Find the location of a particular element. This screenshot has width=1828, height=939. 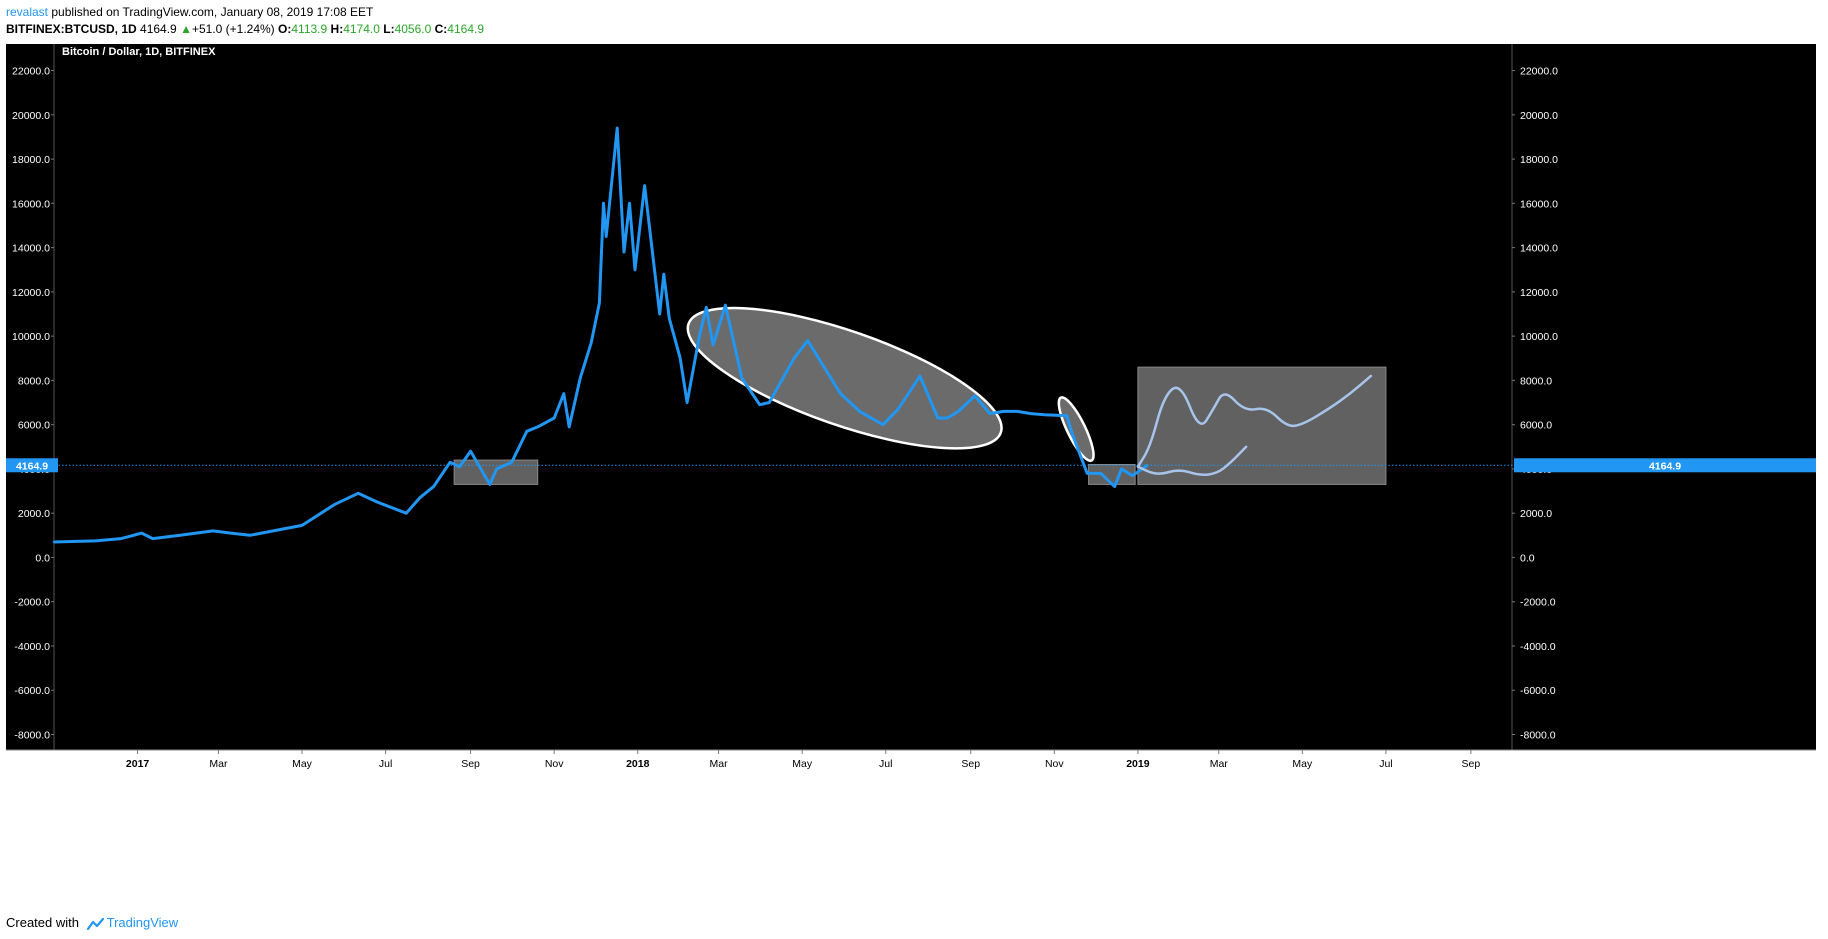

author-link: revalast is located at coordinates (27, 12).